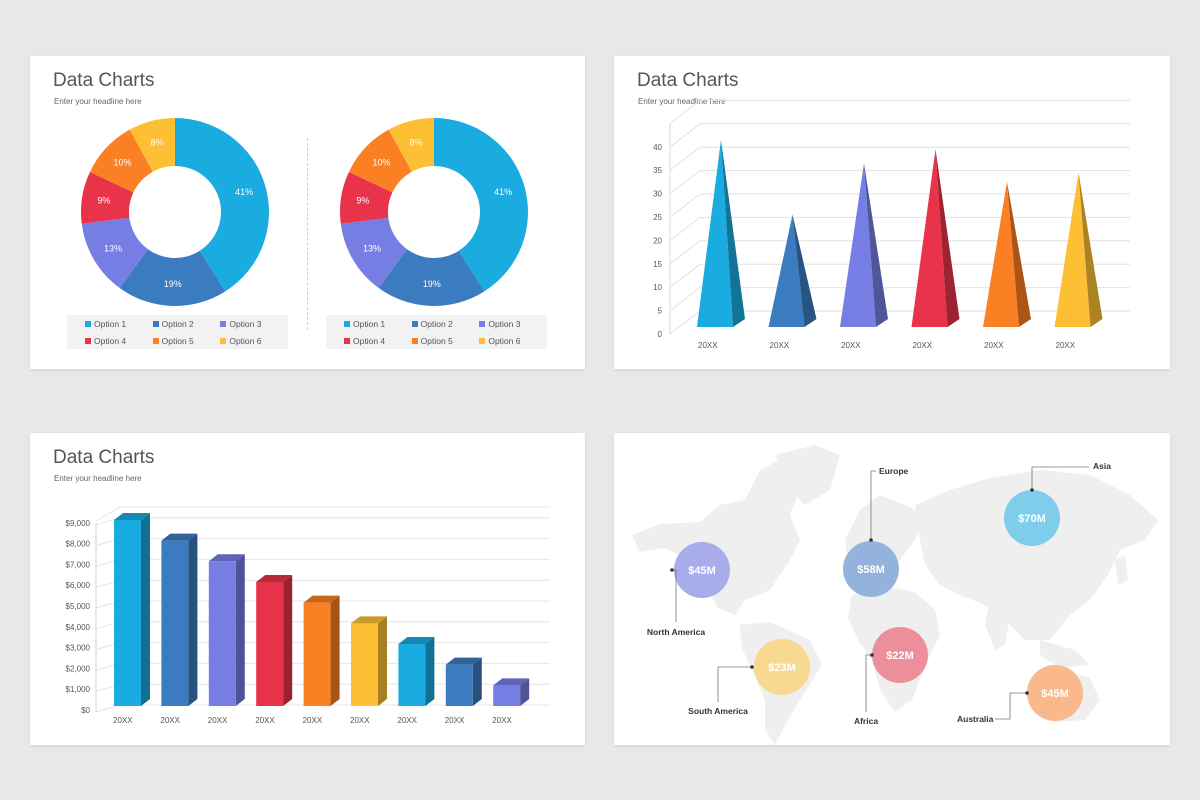 The image size is (1200, 800). I want to click on y-tick: $3,000, so click(78, 648).